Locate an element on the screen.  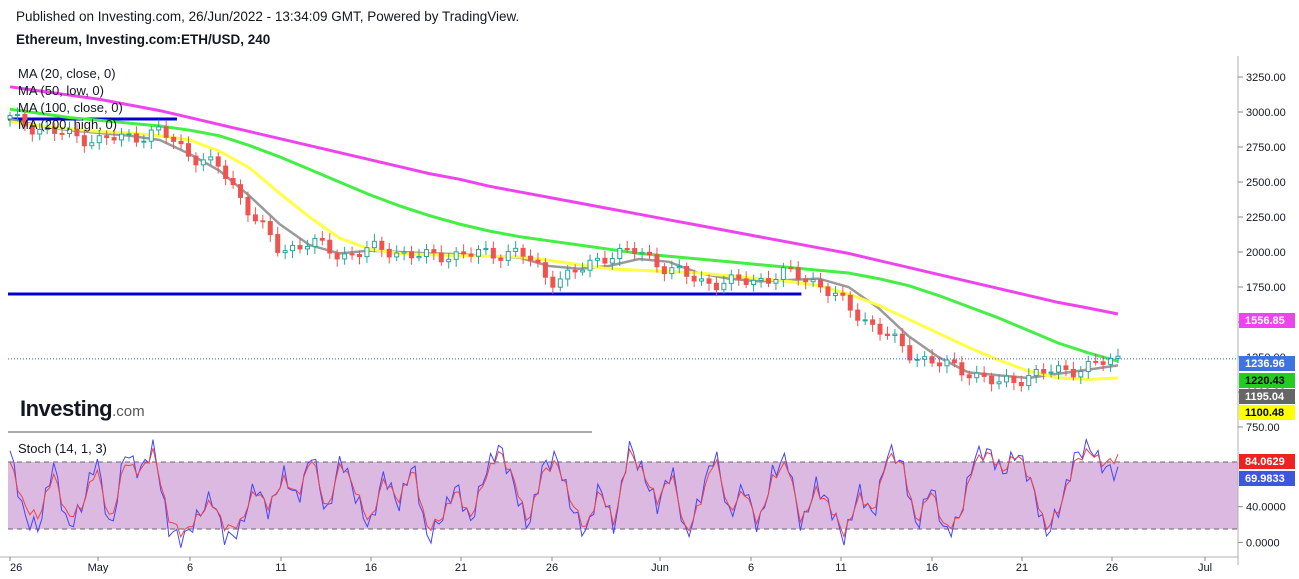
stoch-tag is located at coordinates (1267, 478).